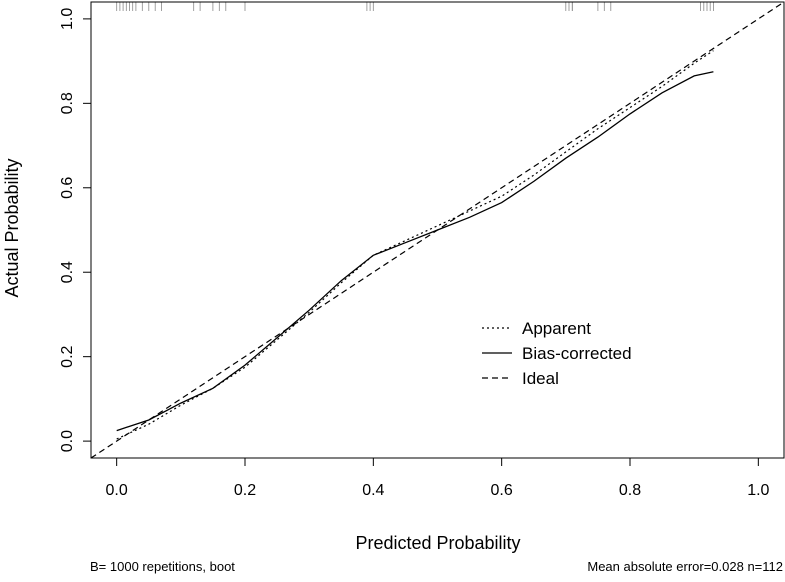 Image resolution: width=785 pixels, height=582 pixels. I want to click on y-axis-title: Actual Probability, so click(12, 227).